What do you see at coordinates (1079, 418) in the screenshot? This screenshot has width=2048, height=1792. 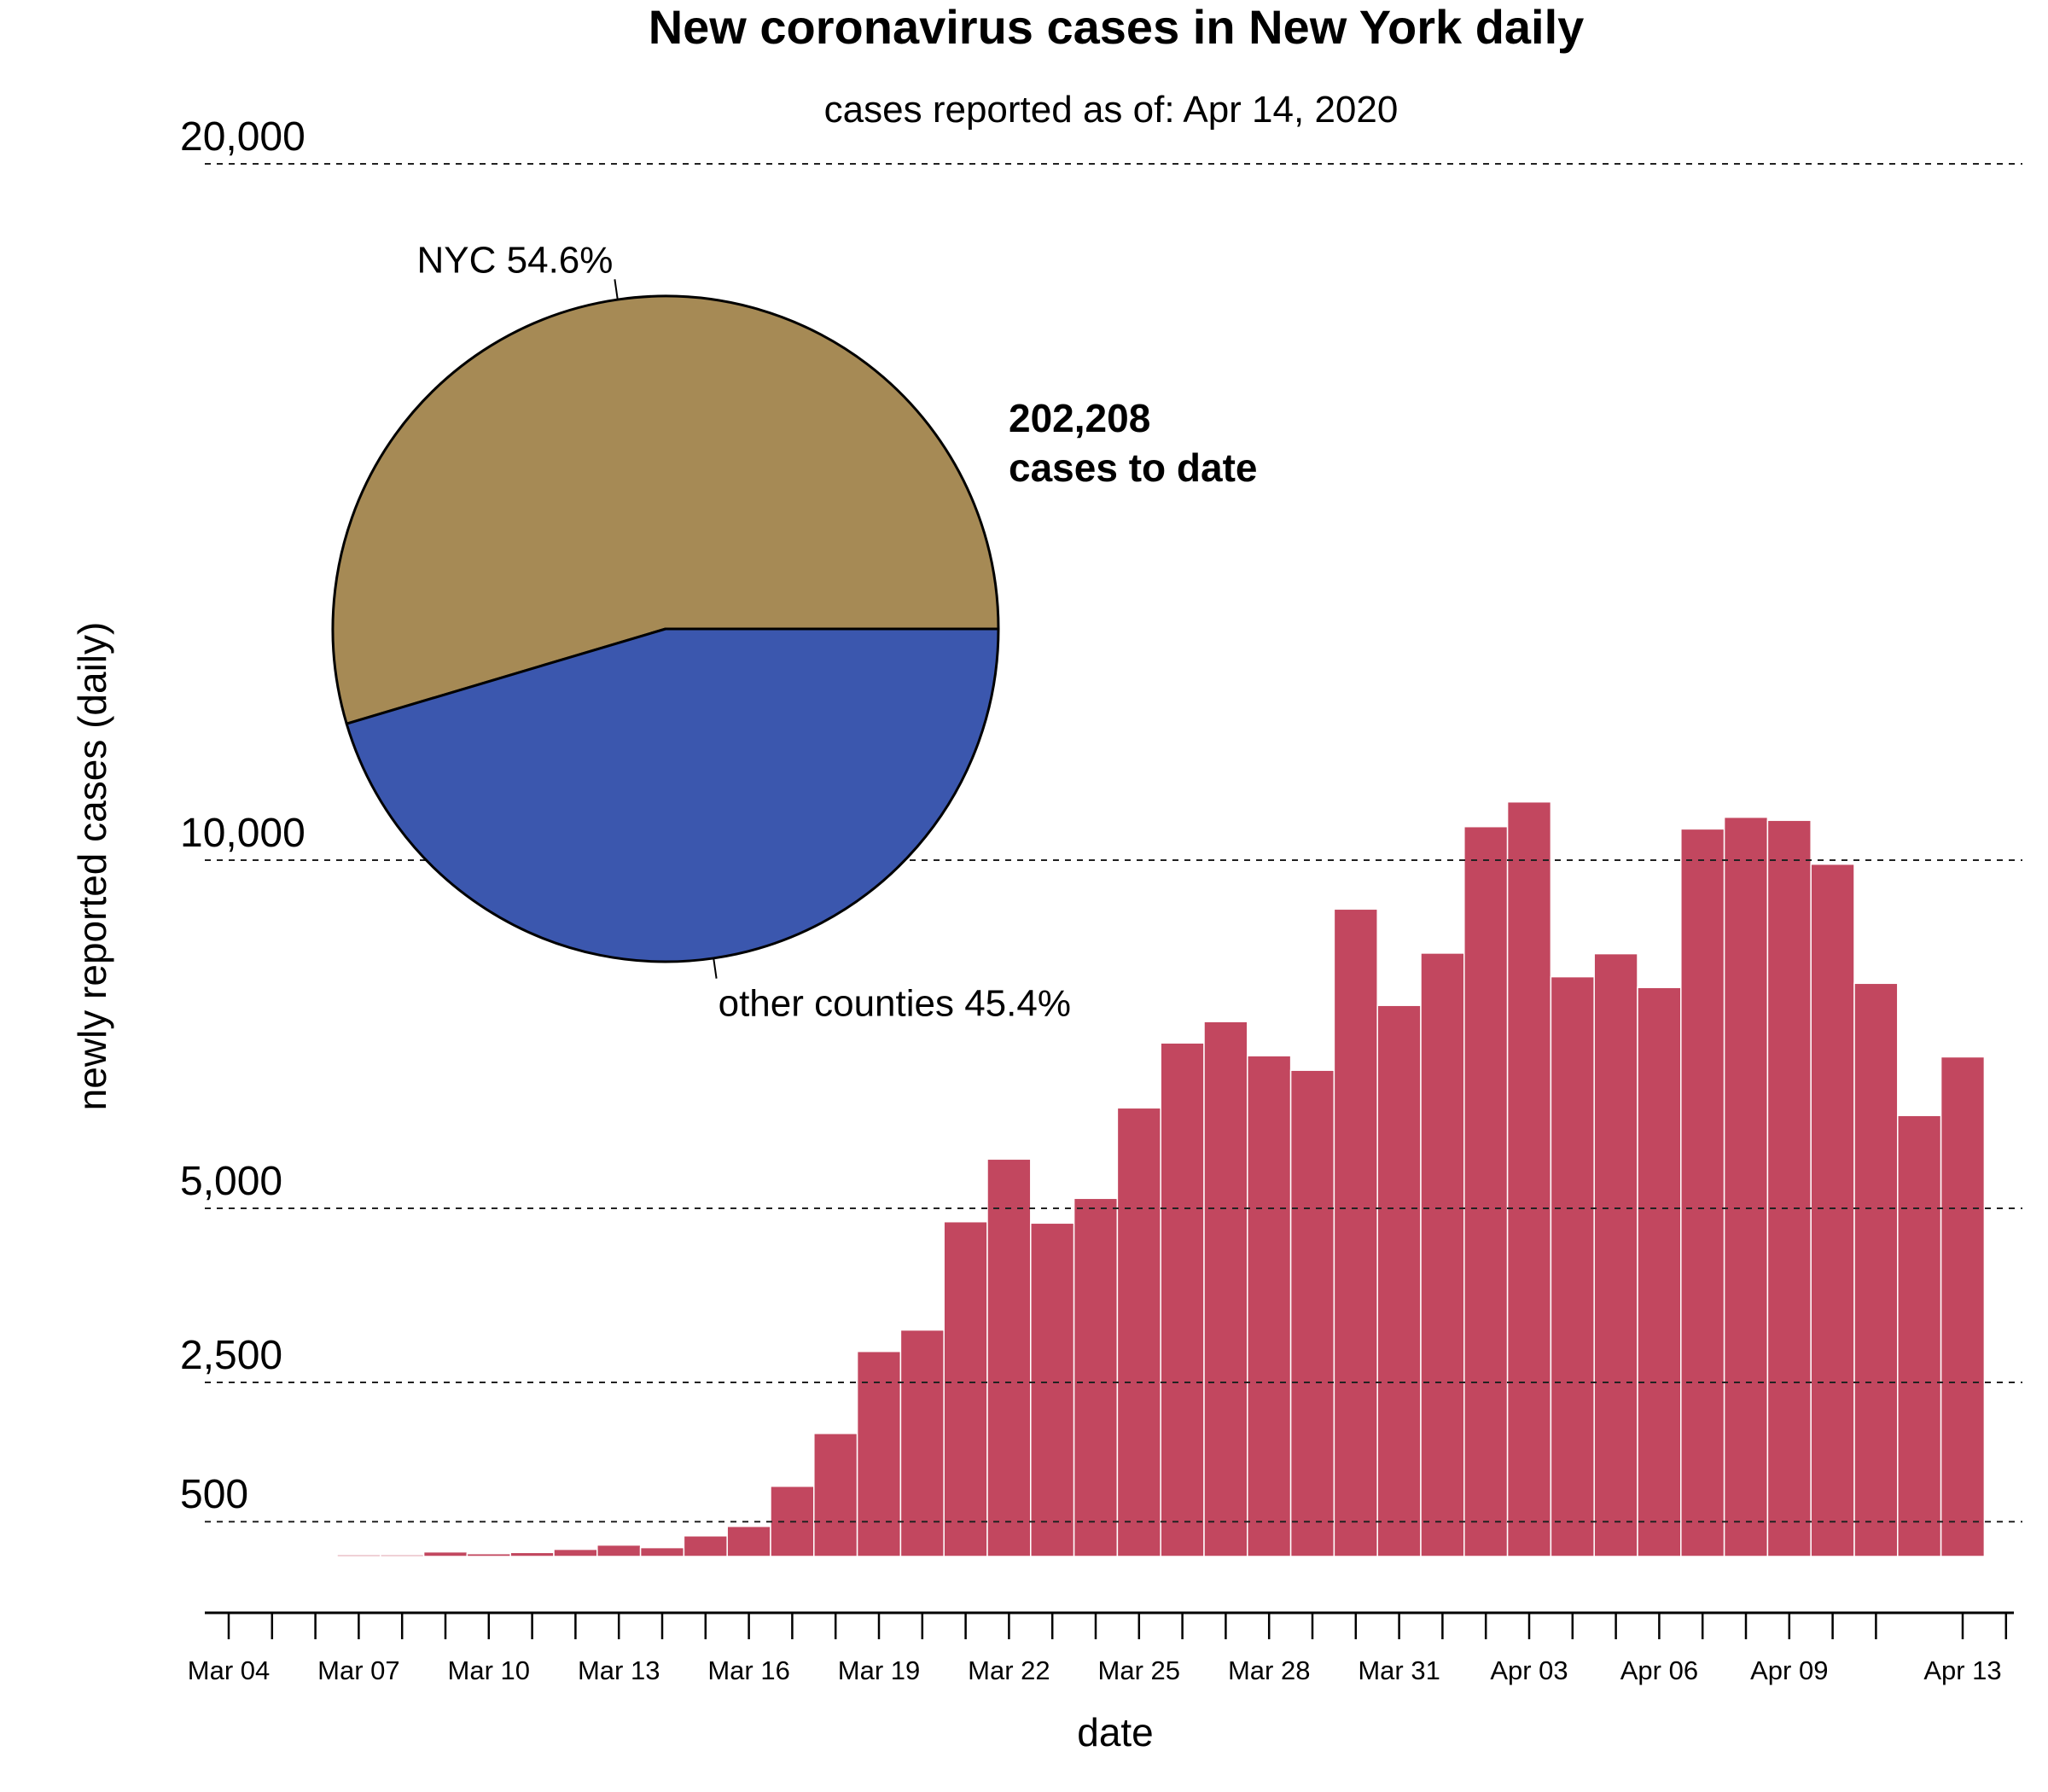 I see `pie-total-value: 202,208` at bounding box center [1079, 418].